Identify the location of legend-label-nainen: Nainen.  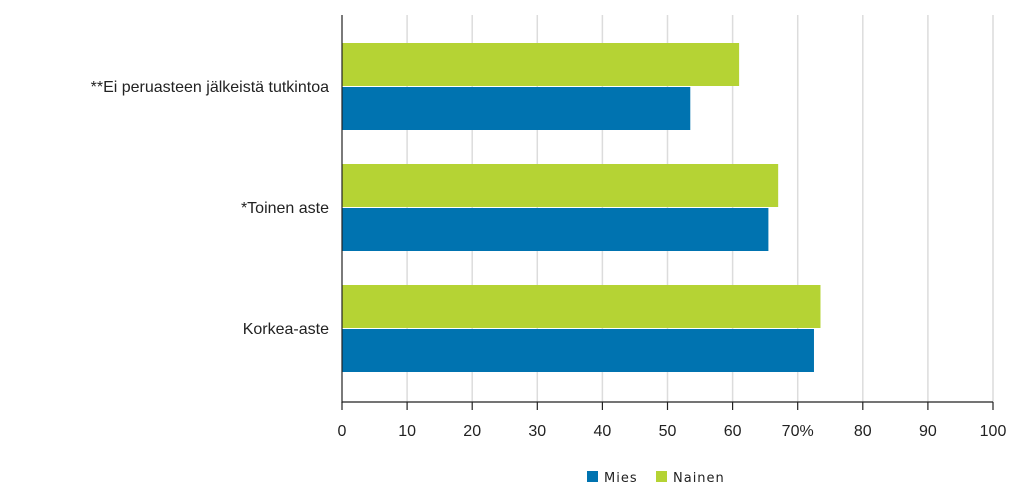
(699, 478).